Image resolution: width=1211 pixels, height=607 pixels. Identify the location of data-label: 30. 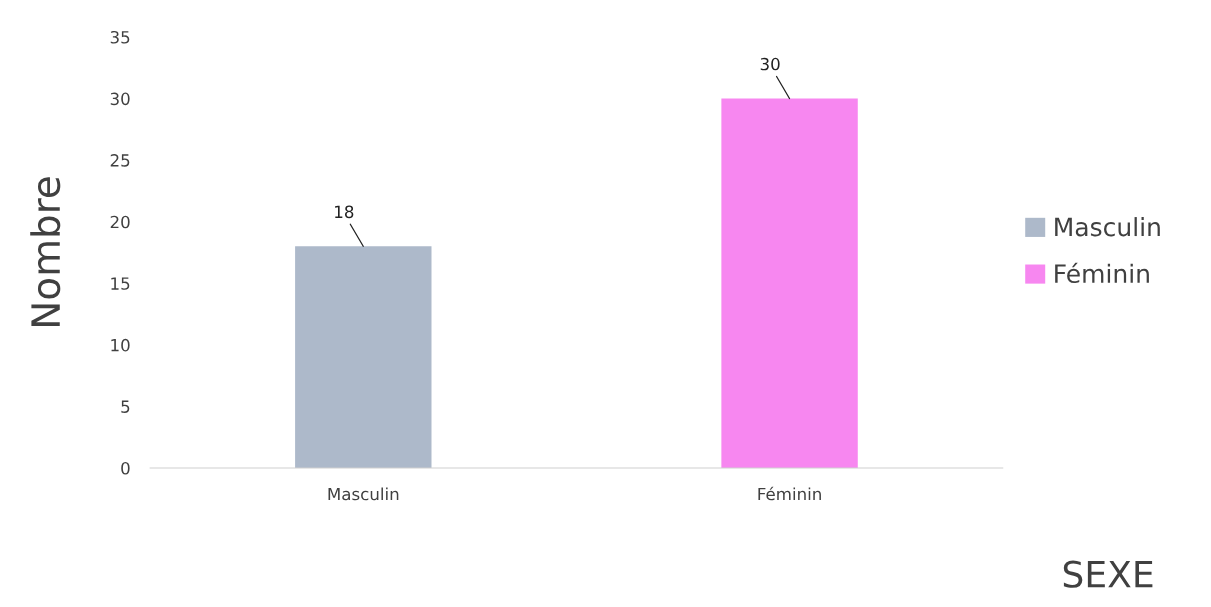
(770, 64).